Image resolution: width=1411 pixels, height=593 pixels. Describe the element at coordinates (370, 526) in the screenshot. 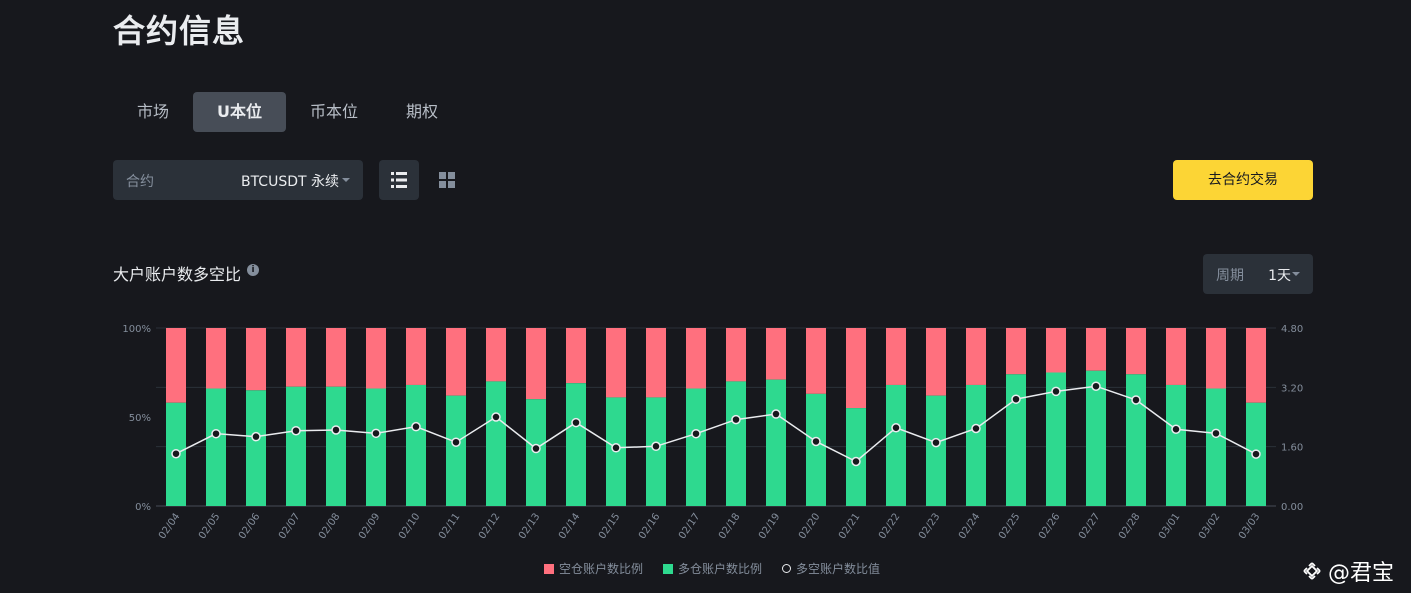

I see `x-tick-label: 02/09` at that location.